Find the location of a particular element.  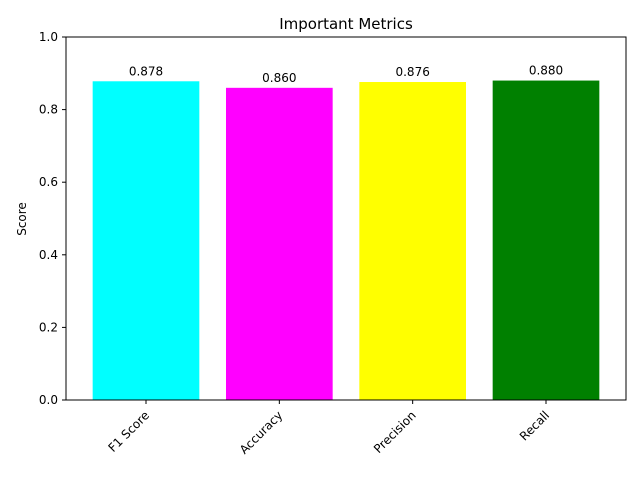

bar-recall is located at coordinates (546, 240).